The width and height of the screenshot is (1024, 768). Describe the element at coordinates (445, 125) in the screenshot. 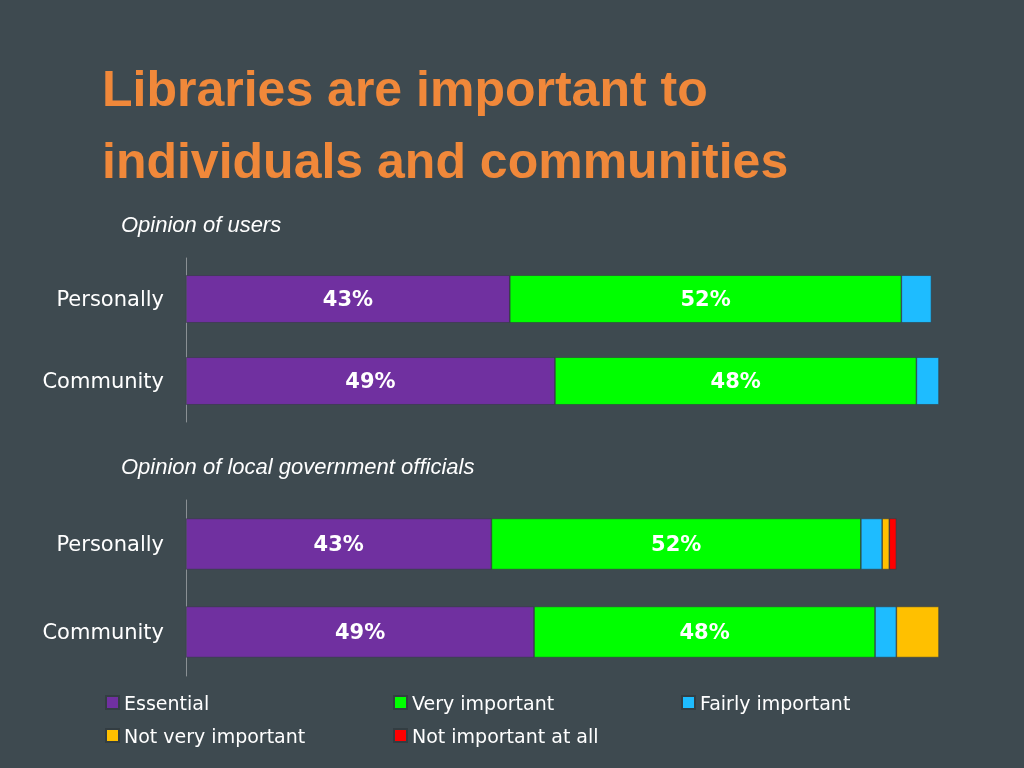

I see `chart-title: Libraries are important to individuals and communities` at that location.